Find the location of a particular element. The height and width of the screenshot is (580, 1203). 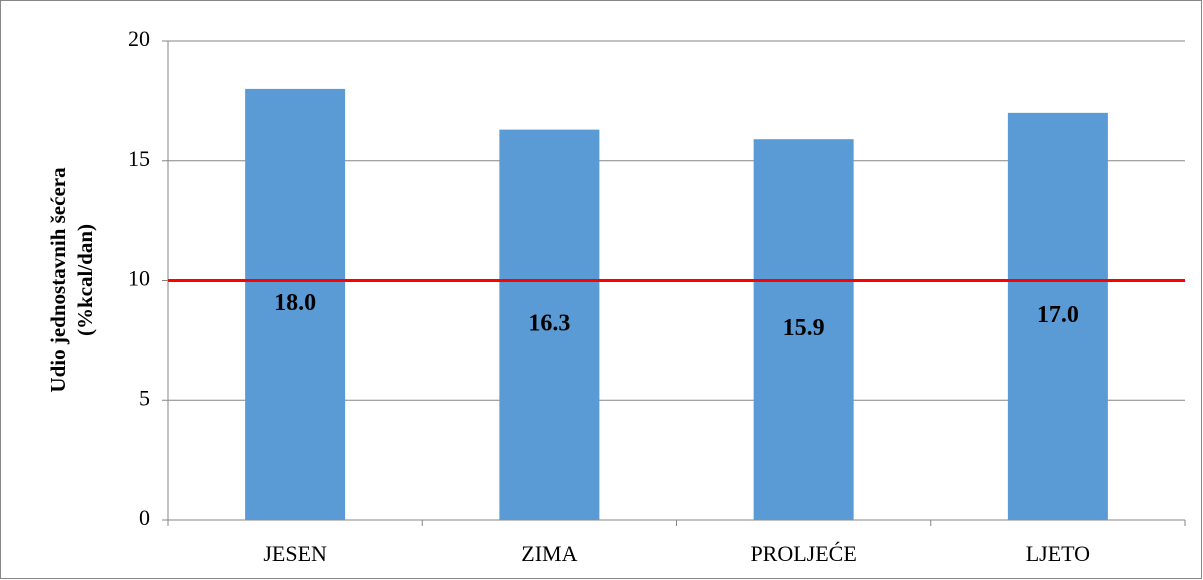

data-label: 16.3 is located at coordinates (549, 323).